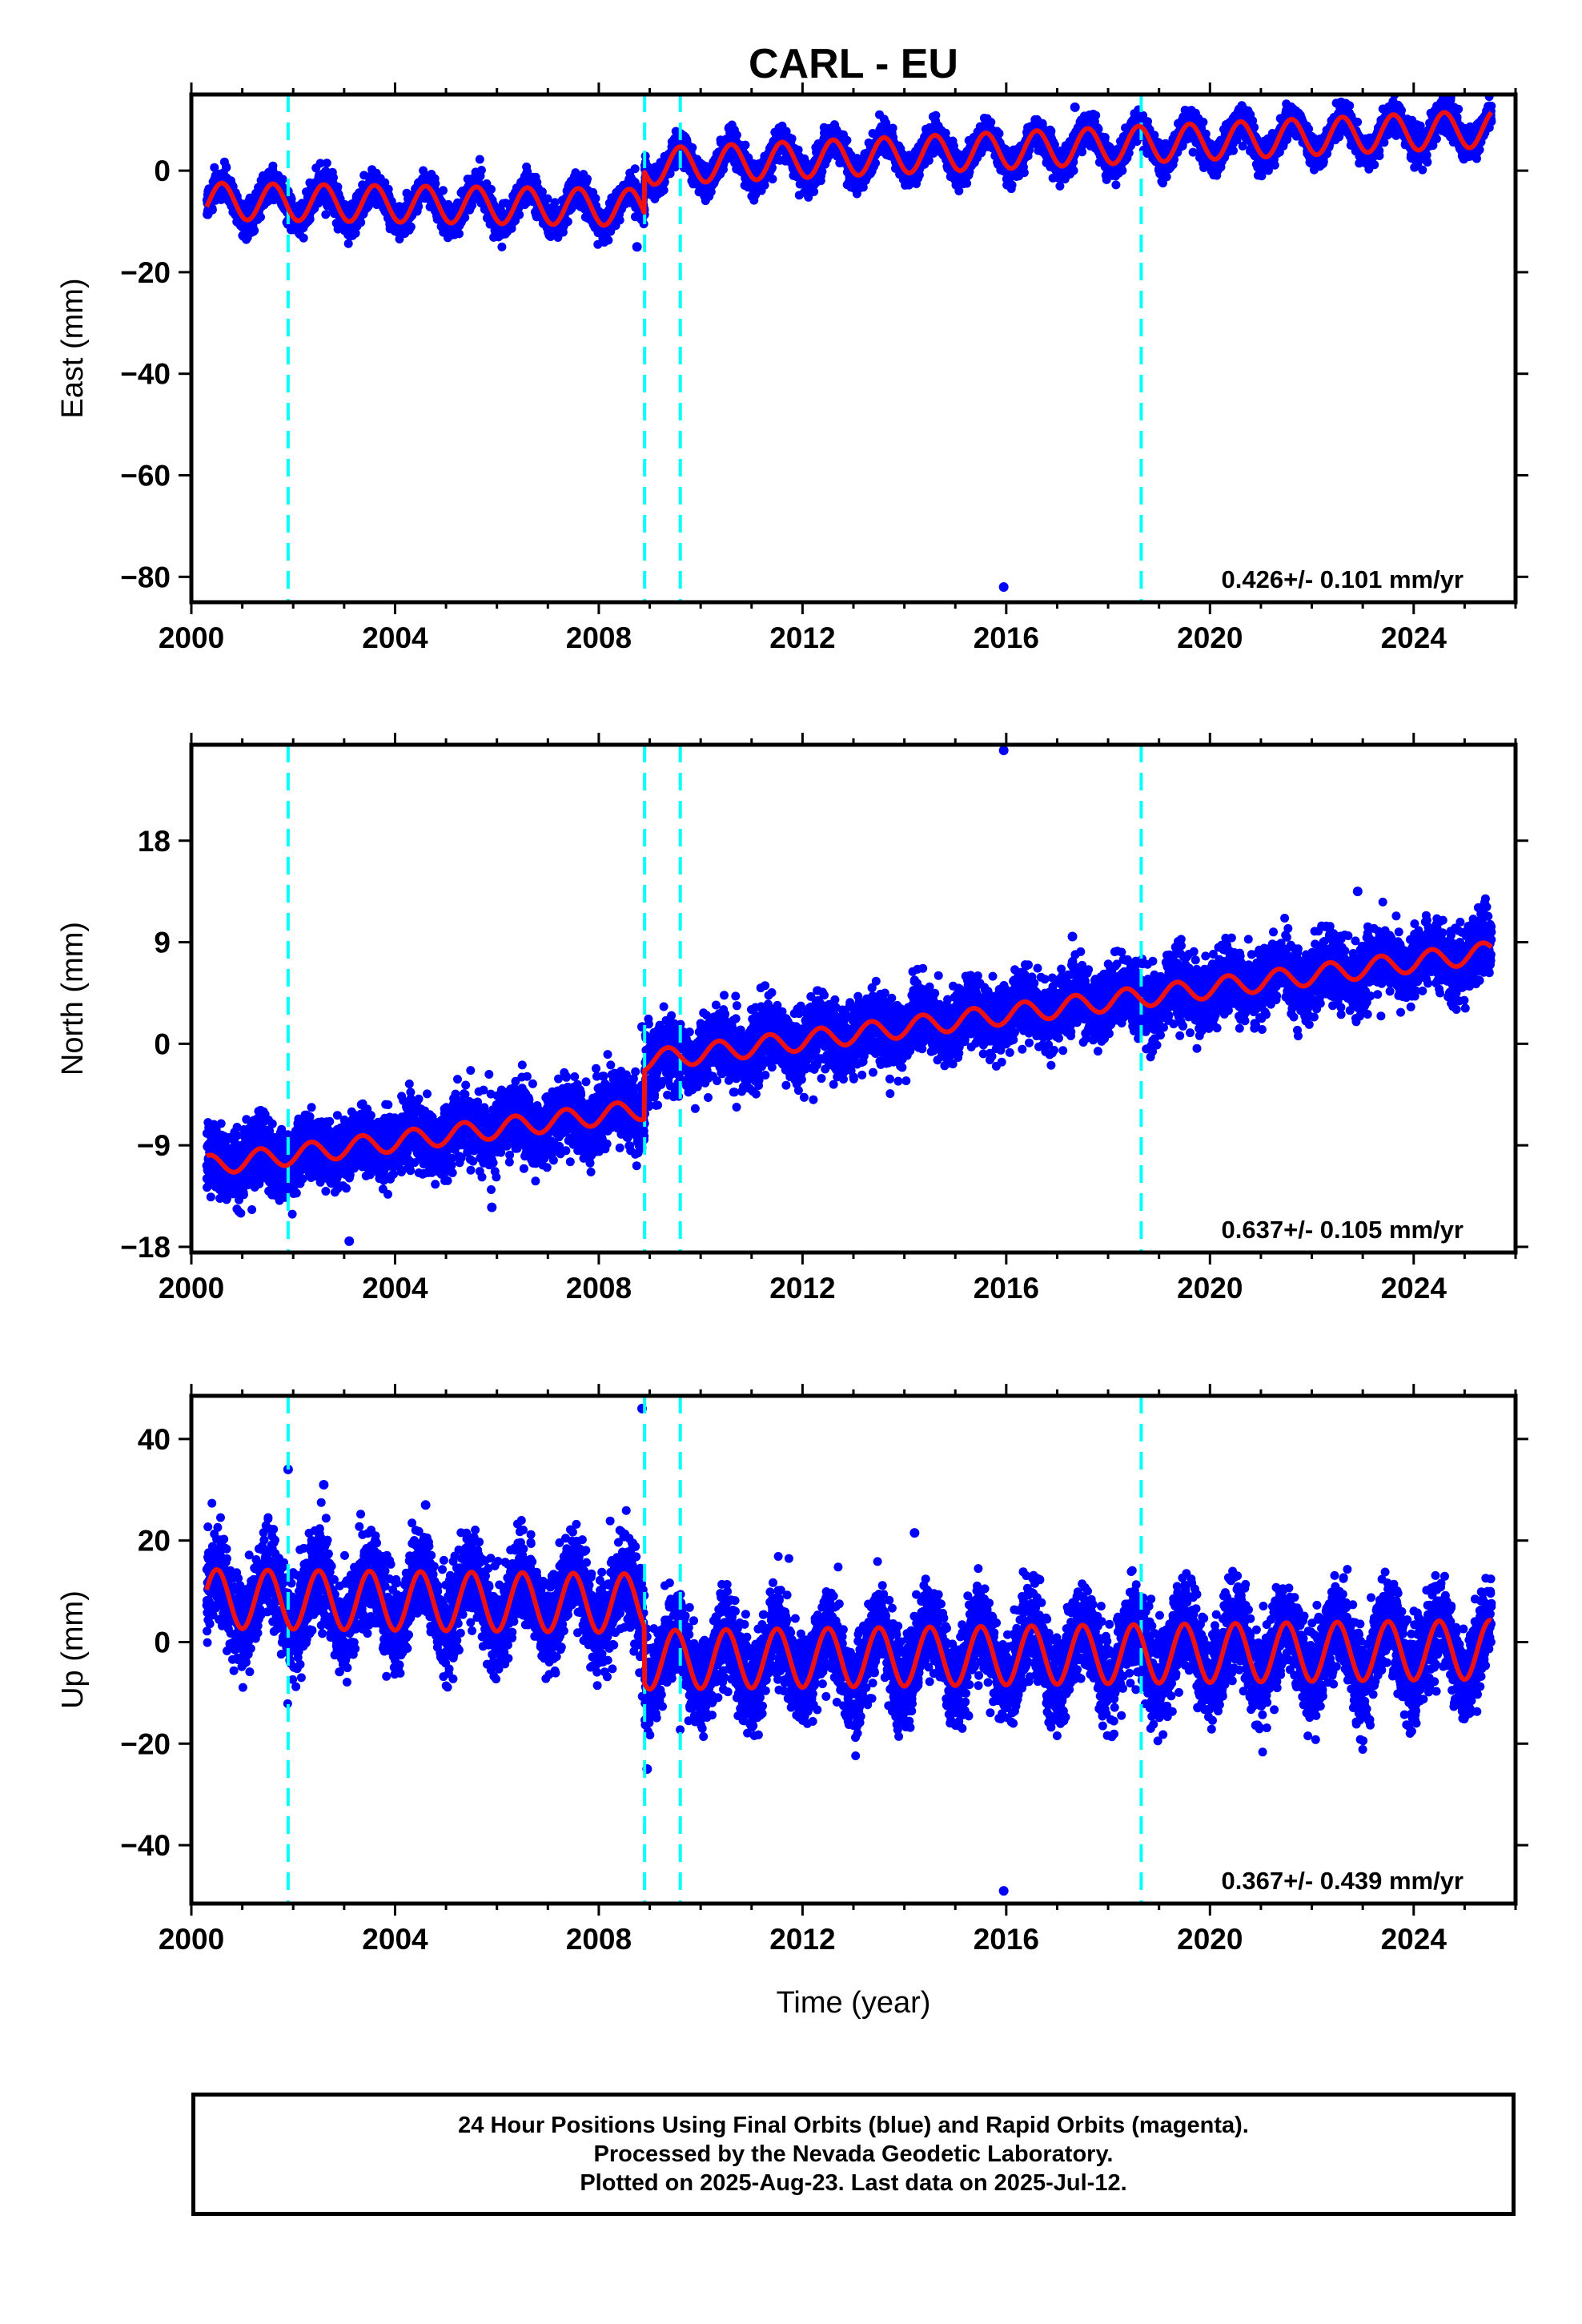  I want to click on figure-title: CARL - EU, so click(853, 64).